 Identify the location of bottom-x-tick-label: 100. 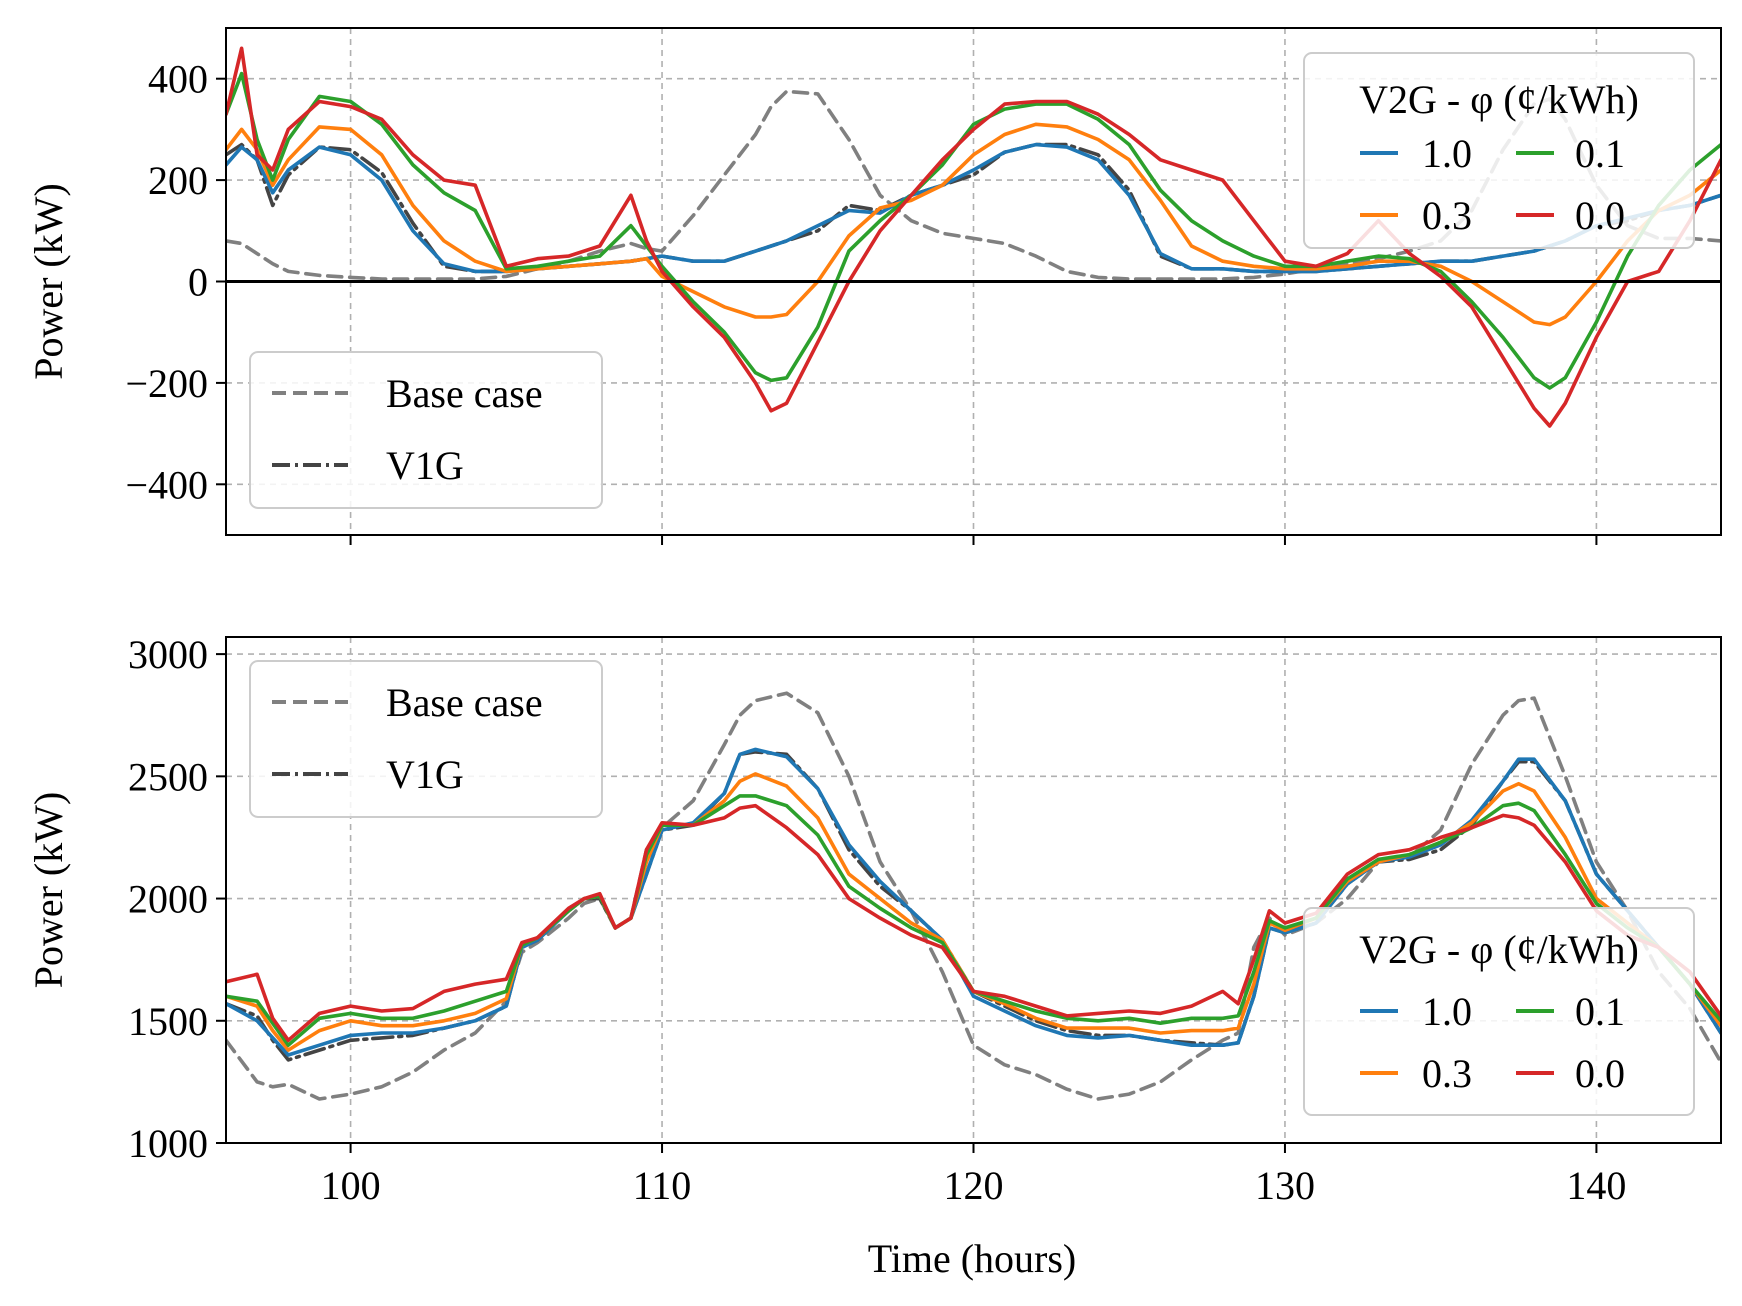
(351, 1185).